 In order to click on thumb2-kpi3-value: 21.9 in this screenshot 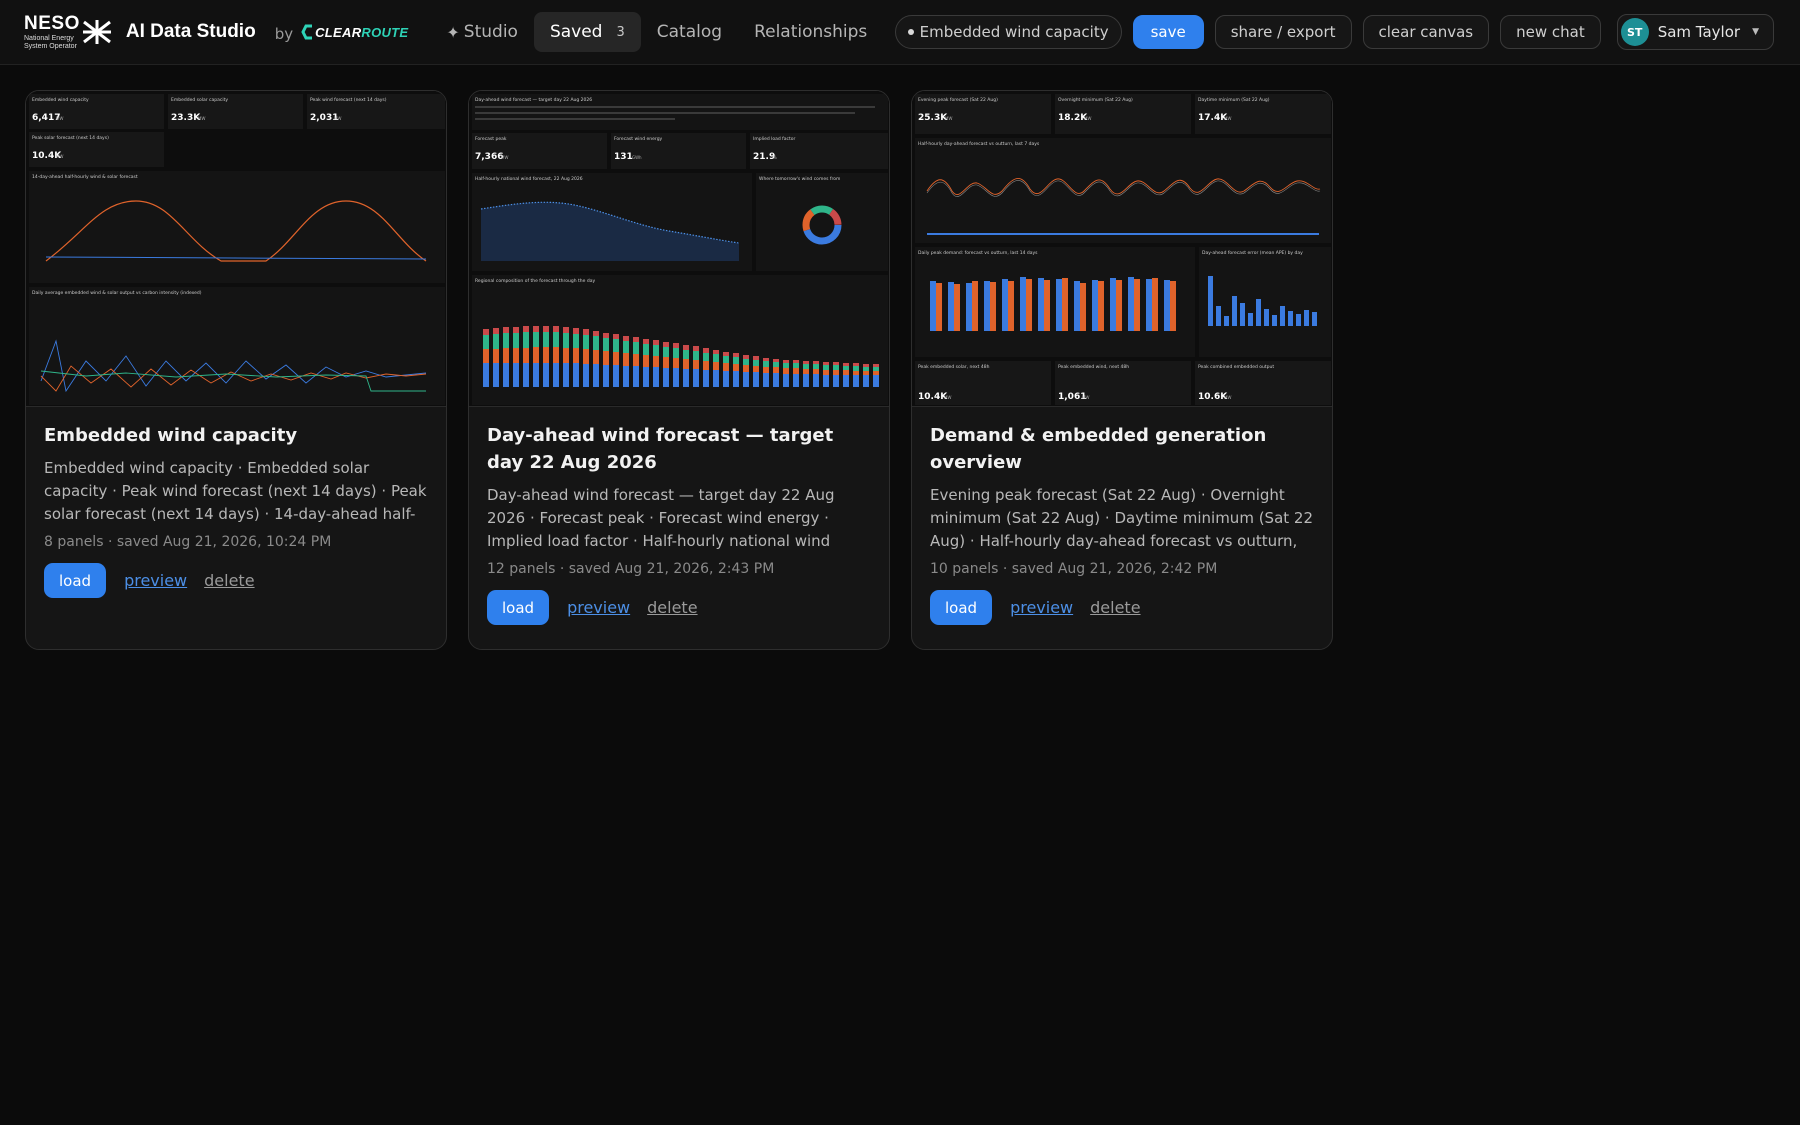, I will do `click(764, 157)`.